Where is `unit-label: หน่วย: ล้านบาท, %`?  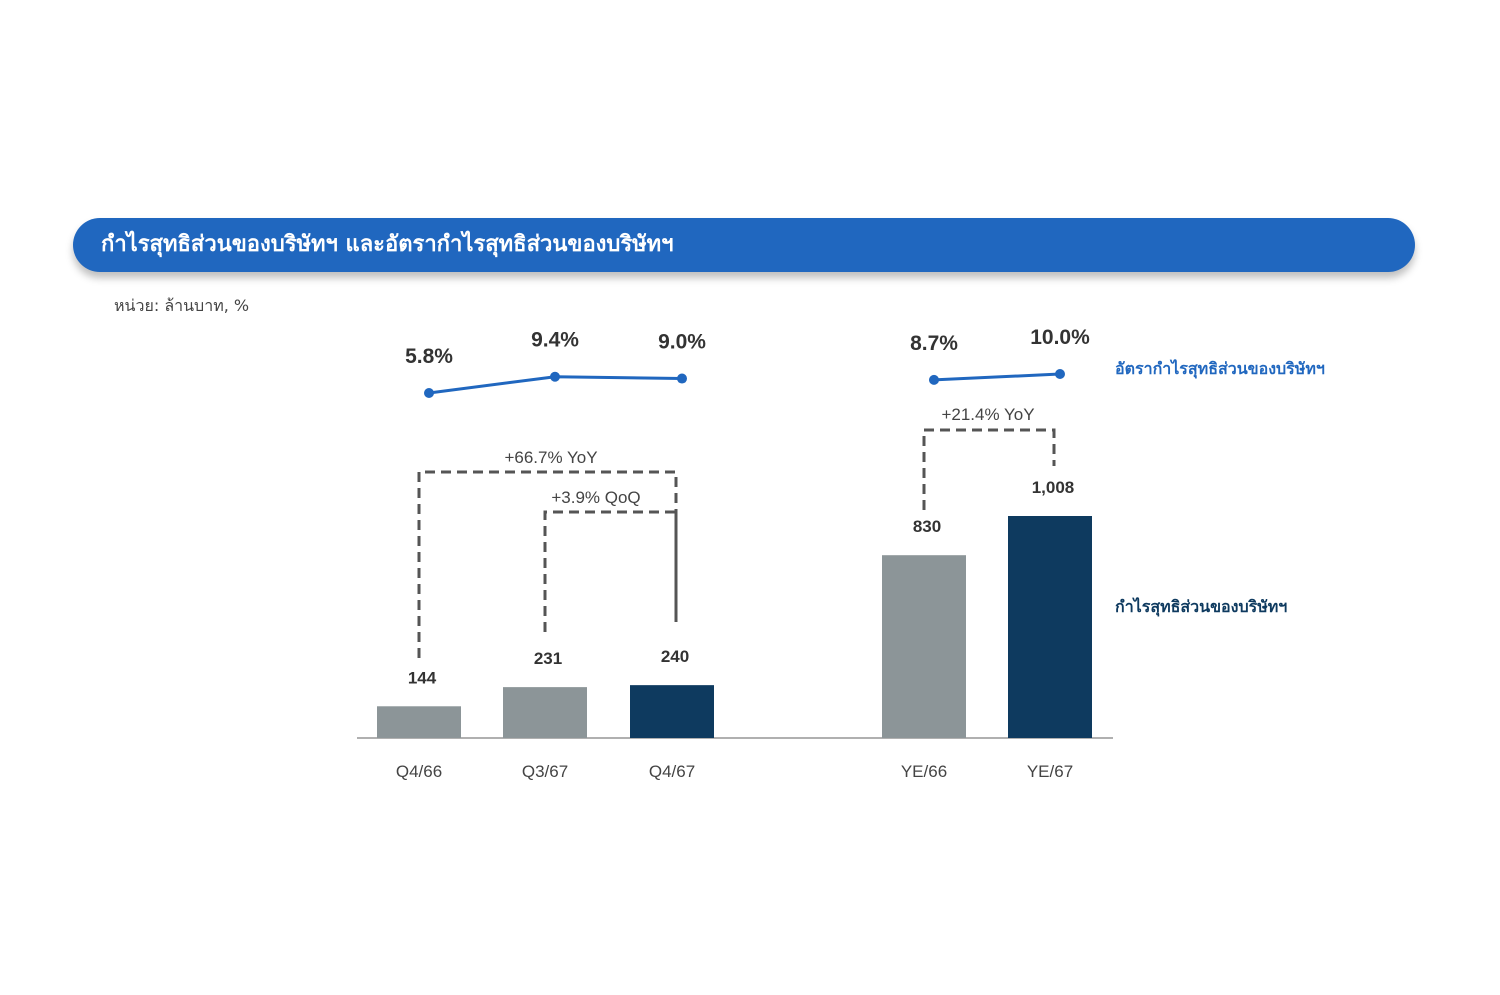
unit-label: หน่วย: ล้านบาท, % is located at coordinates (182, 305).